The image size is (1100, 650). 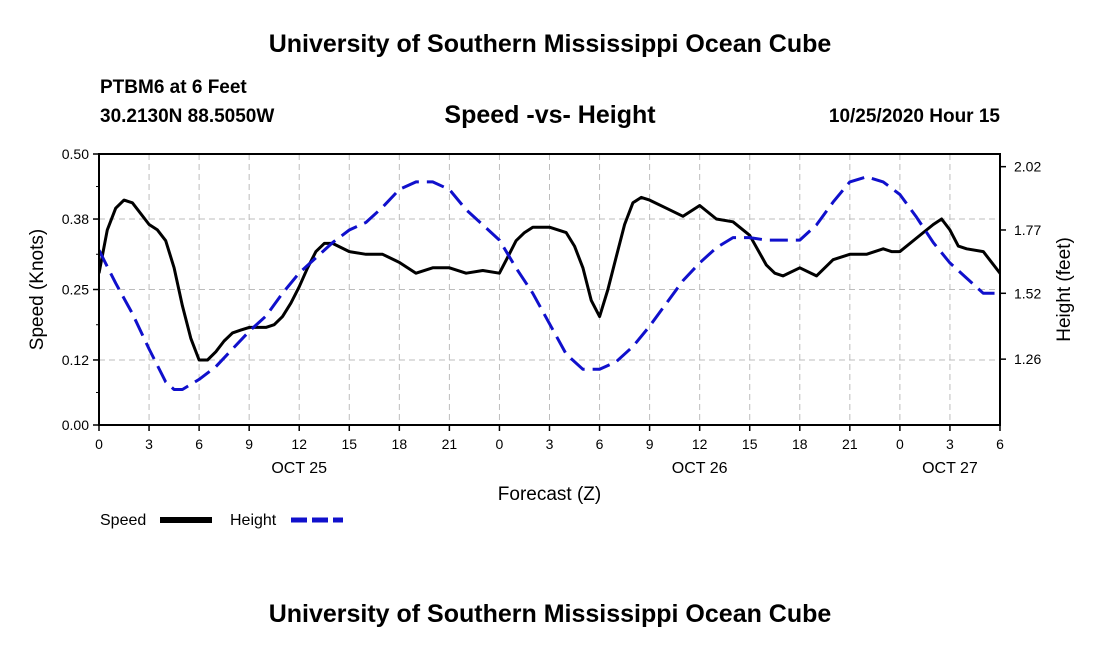 I want to click on y-left-axis-title: Speed (Knots), so click(x=37, y=289).